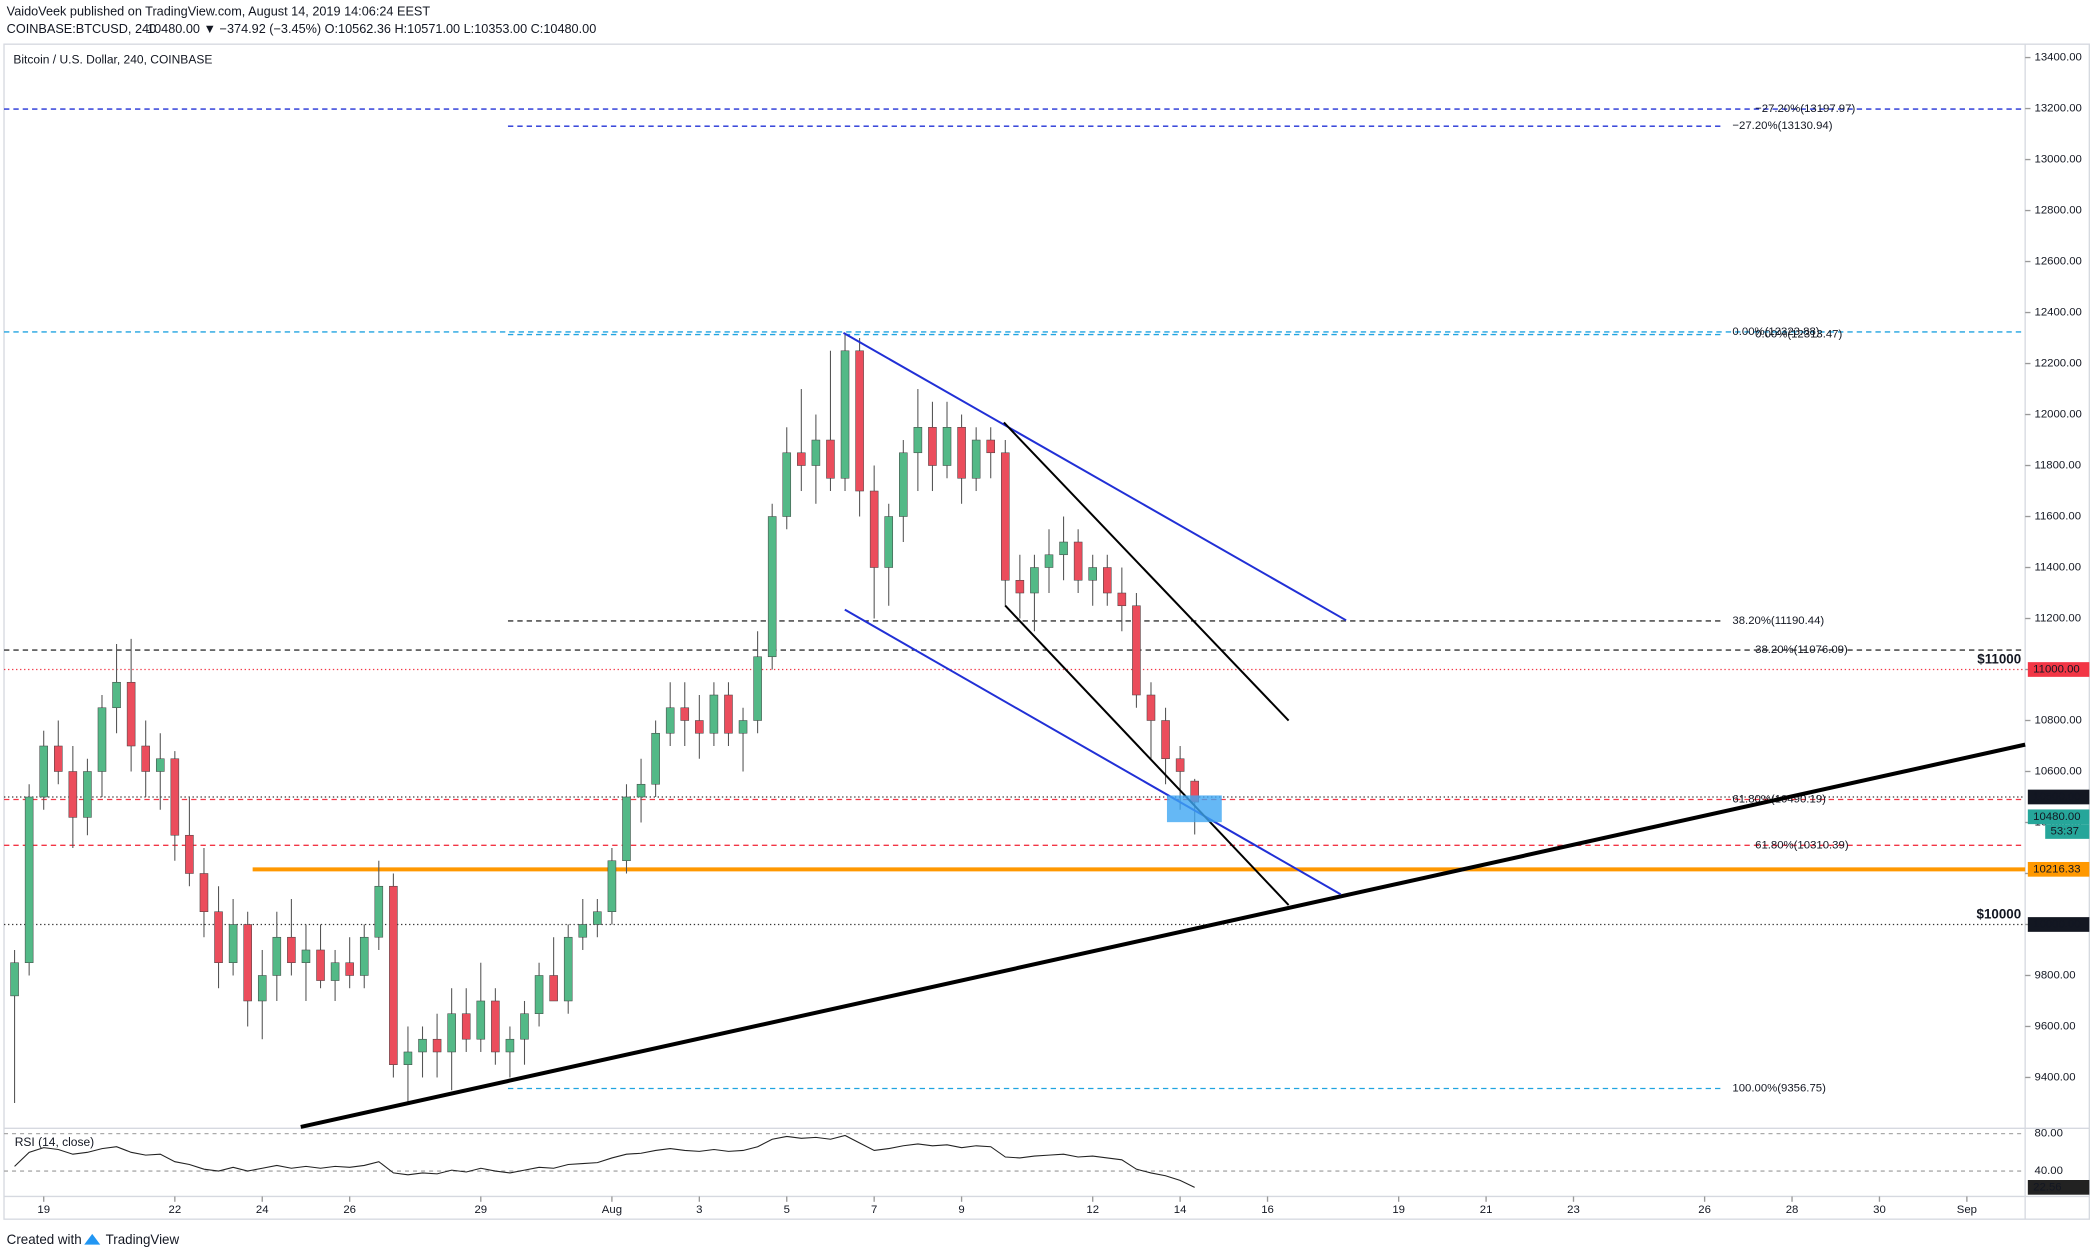  Describe the element at coordinates (2049, 1171) in the screenshot. I see `rsi-tick-label: 40.00` at that location.